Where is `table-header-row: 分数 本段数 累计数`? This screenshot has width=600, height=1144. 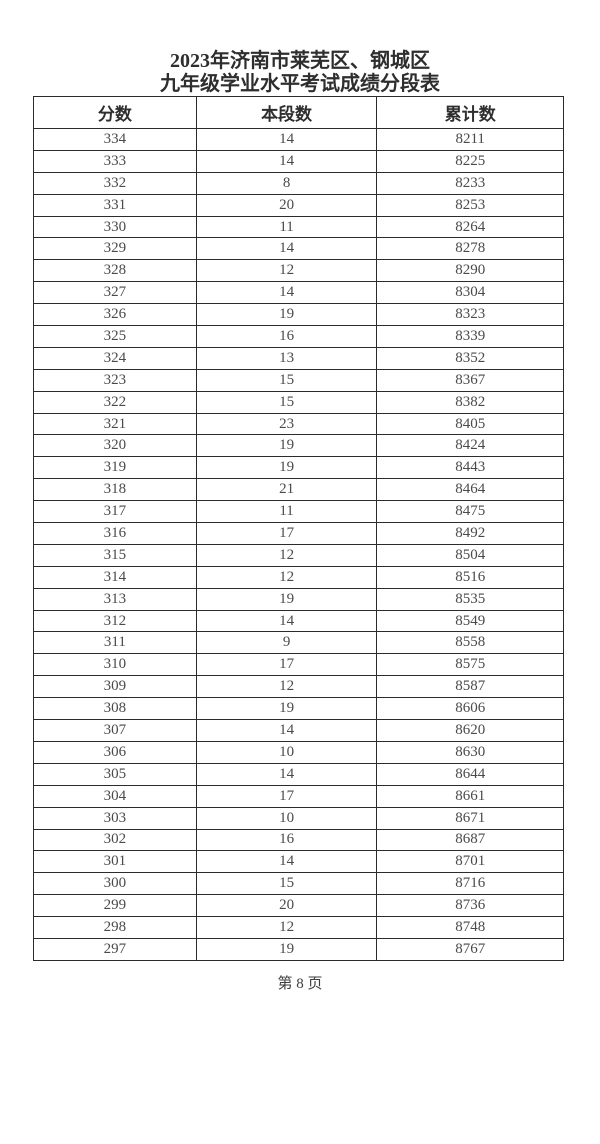 table-header-row: 分数 本段数 累计数 is located at coordinates (298, 112).